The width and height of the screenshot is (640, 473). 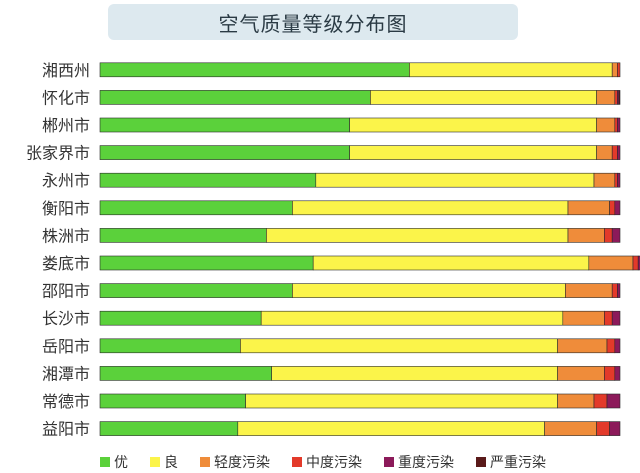 What do you see at coordinates (66, 70) in the screenshot?
I see `category-label: 湘西州` at bounding box center [66, 70].